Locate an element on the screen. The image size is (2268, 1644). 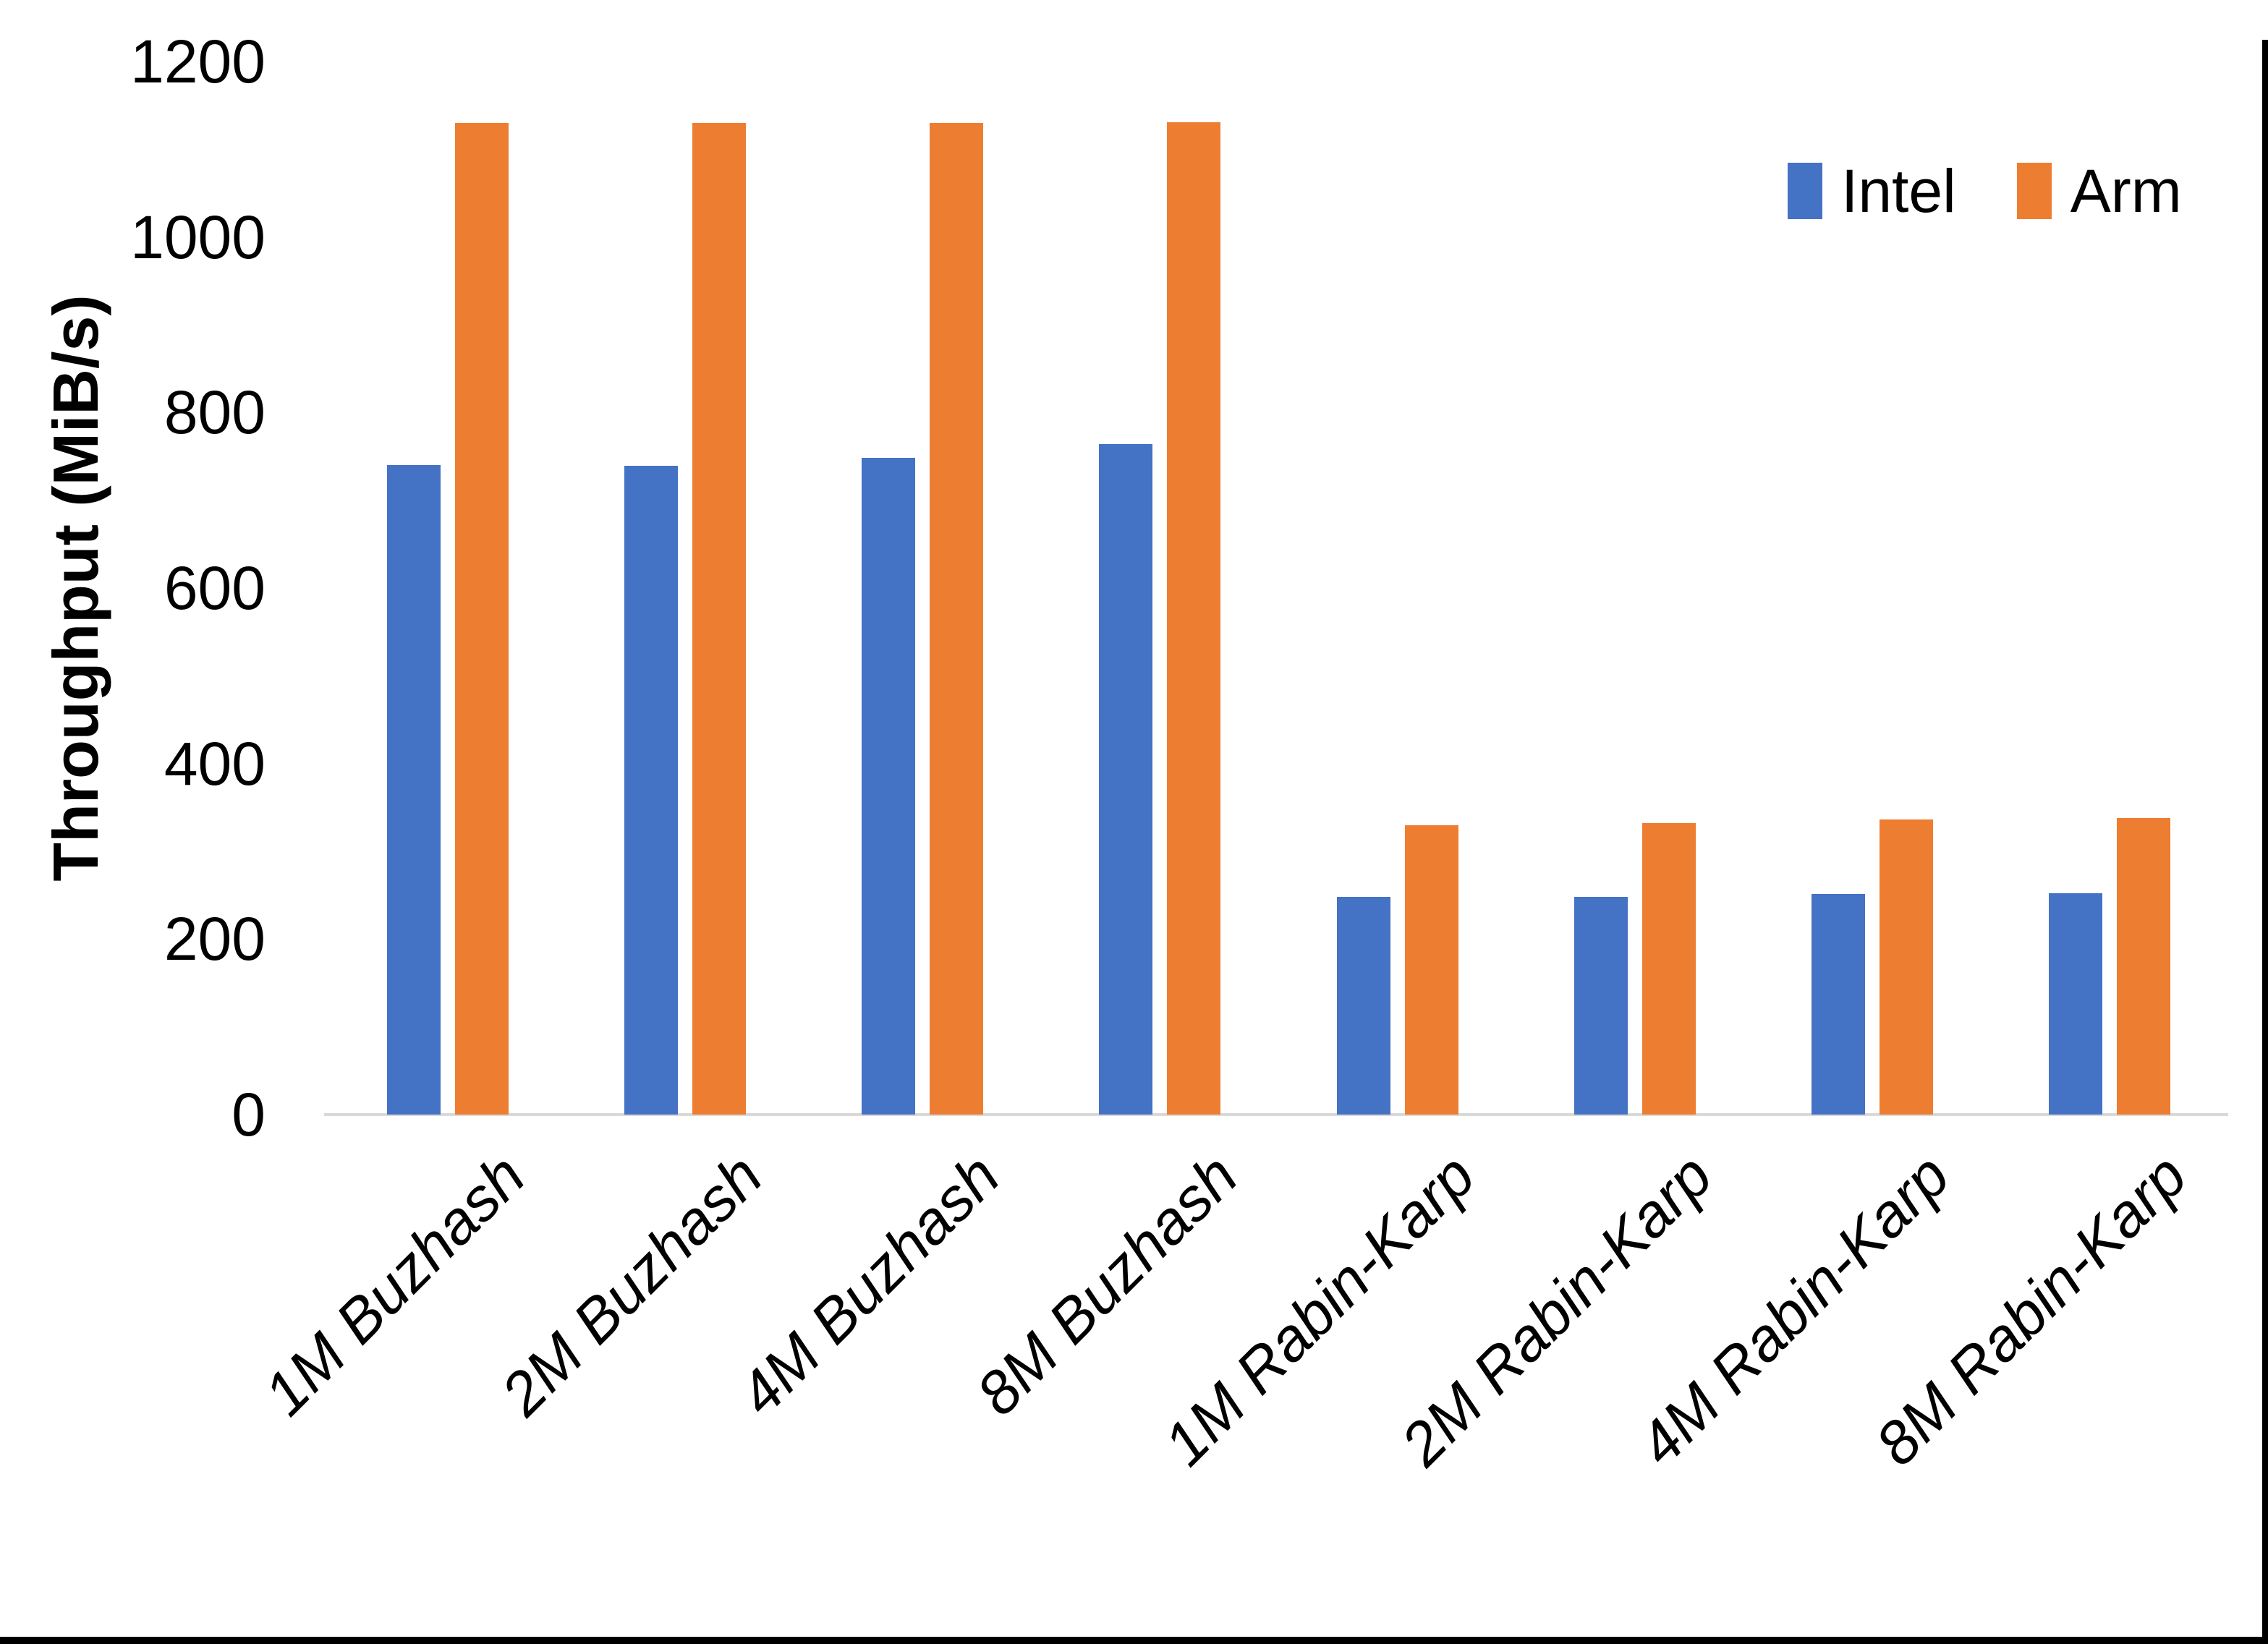
bar-group-1m-rabin-karp is located at coordinates (1397, 588).